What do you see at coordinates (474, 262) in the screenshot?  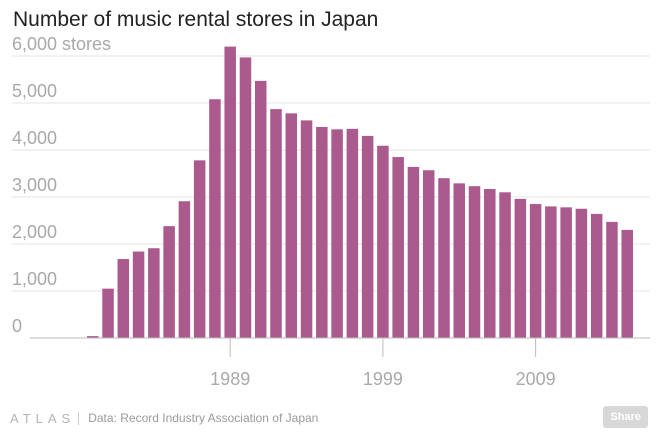 I see `bar-2005` at bounding box center [474, 262].